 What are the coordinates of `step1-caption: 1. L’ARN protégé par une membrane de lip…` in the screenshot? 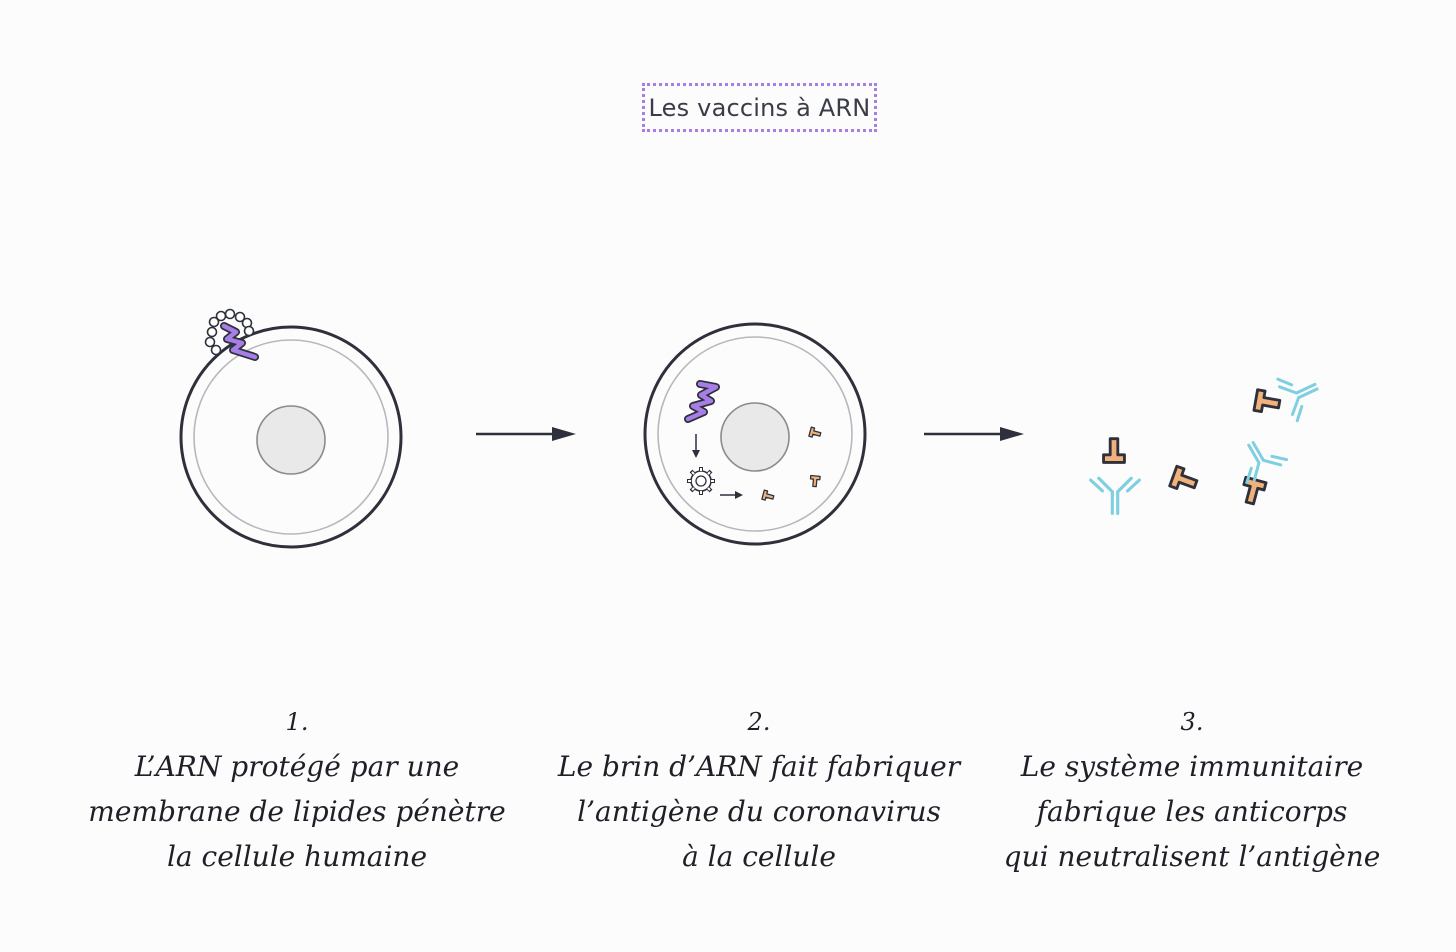 It's located at (297, 789).